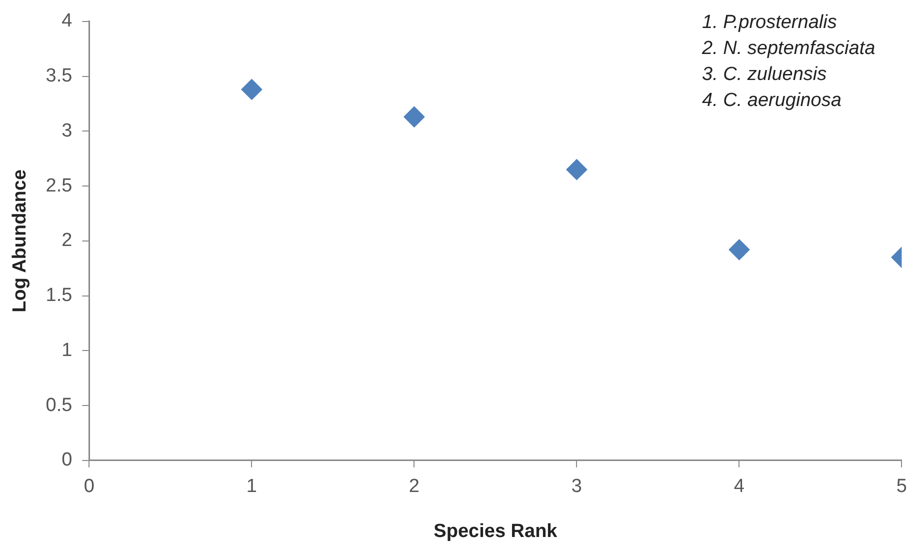  Describe the element at coordinates (59, 295) in the screenshot. I see `y-tick-label: 1.5` at that location.